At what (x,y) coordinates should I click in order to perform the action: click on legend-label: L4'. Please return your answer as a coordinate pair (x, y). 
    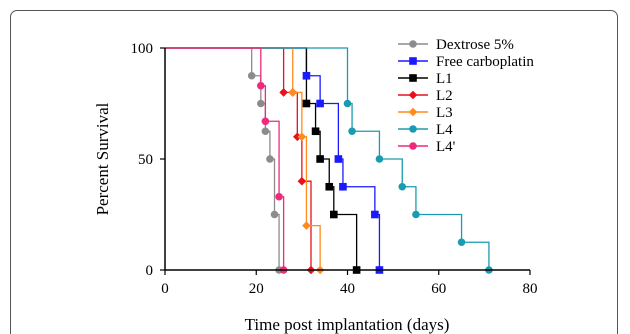
    Looking at the image, I should click on (446, 147).